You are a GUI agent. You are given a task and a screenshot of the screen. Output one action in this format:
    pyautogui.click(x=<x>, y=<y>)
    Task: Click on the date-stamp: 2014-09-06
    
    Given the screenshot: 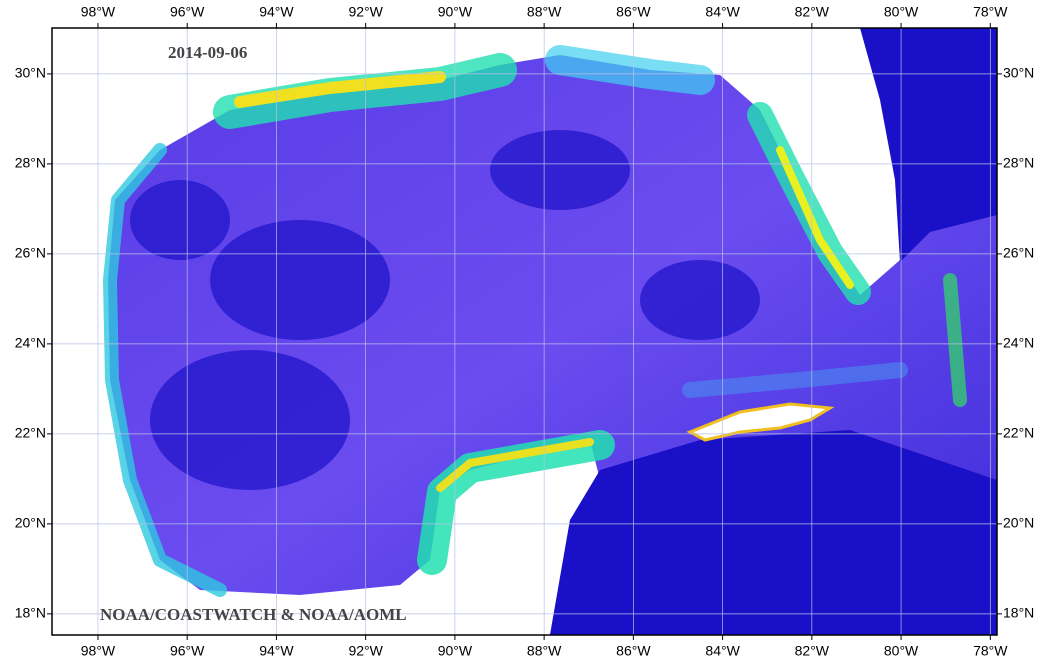 What is the action you would take?
    pyautogui.click(x=207, y=52)
    